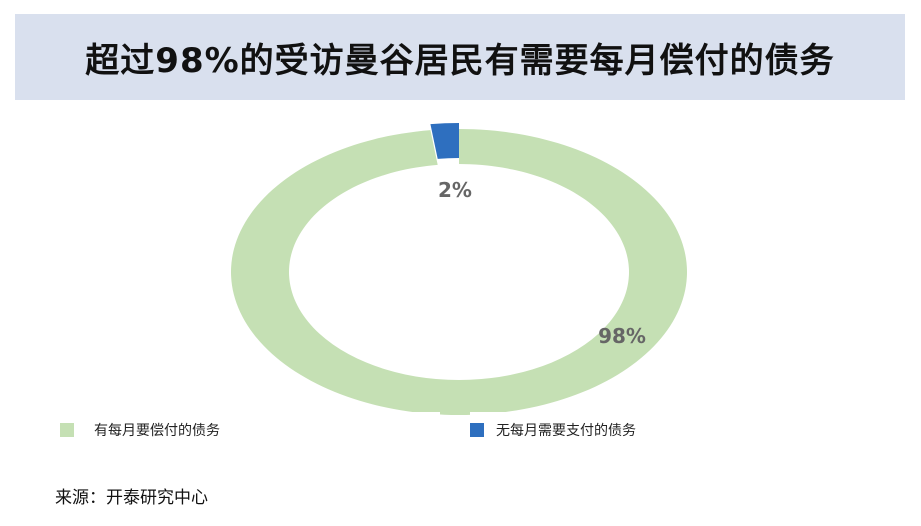  What do you see at coordinates (622, 336) in the screenshot?
I see `data-label-has-debt: 98%` at bounding box center [622, 336].